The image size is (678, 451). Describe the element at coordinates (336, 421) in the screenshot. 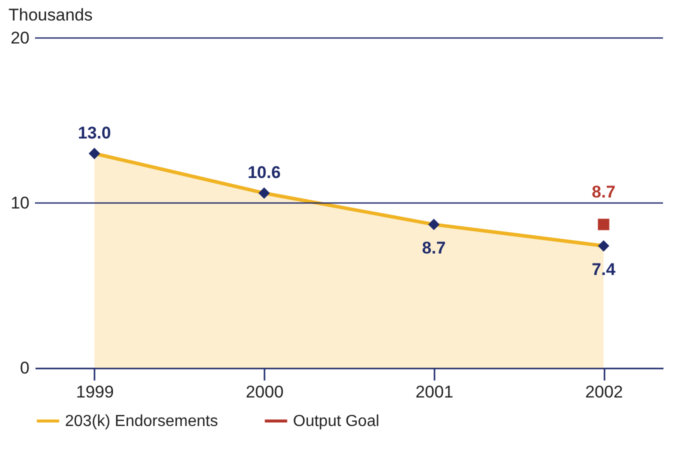

I see `legend-label: Output Goal` at that location.